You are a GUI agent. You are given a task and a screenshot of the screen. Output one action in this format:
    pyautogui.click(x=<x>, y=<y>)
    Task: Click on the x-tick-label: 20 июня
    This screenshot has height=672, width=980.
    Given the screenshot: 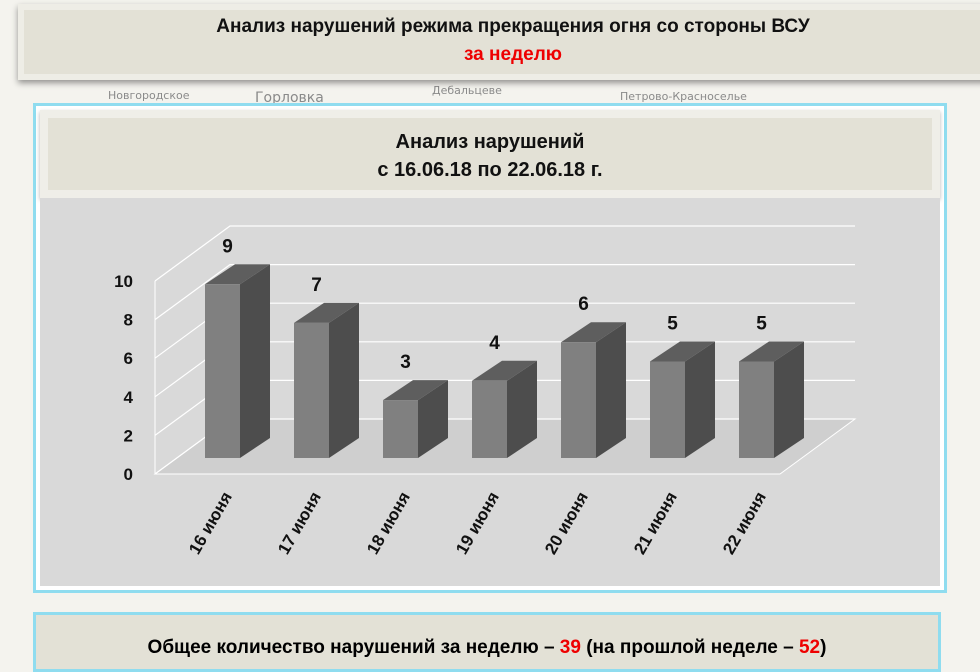 What is the action you would take?
    pyautogui.click(x=566, y=523)
    